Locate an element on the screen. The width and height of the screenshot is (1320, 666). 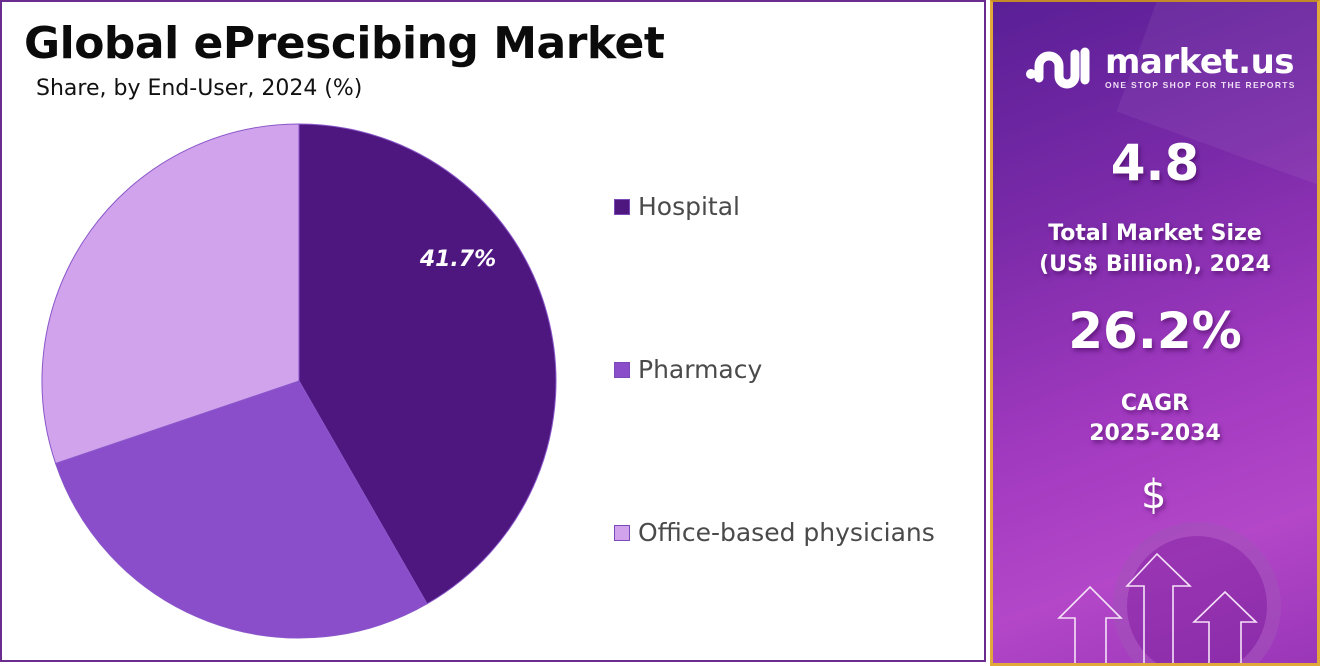
dollar-icon: $ is located at coordinates (1154, 495).